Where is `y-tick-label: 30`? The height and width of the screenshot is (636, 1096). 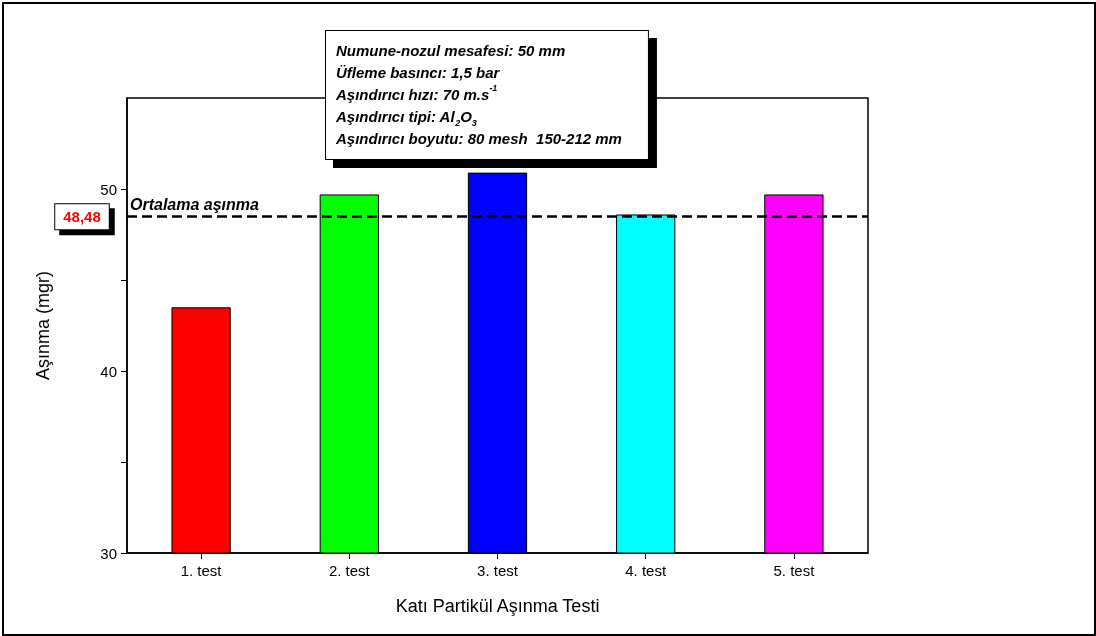 y-tick-label: 30 is located at coordinates (108, 553).